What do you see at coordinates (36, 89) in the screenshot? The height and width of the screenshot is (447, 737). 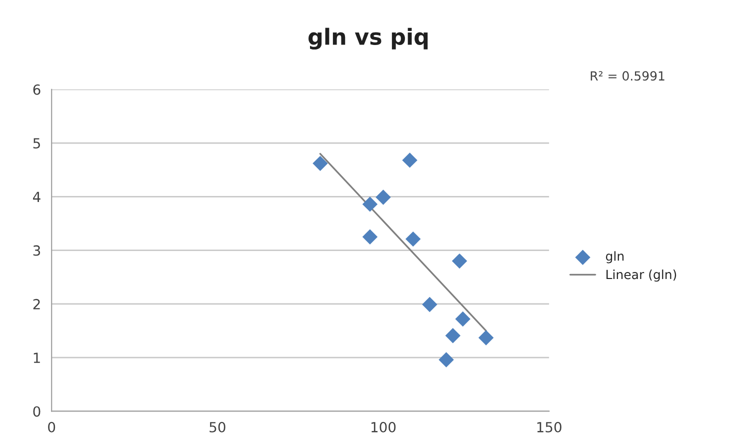 I see `y-tick-label: 6` at bounding box center [36, 89].